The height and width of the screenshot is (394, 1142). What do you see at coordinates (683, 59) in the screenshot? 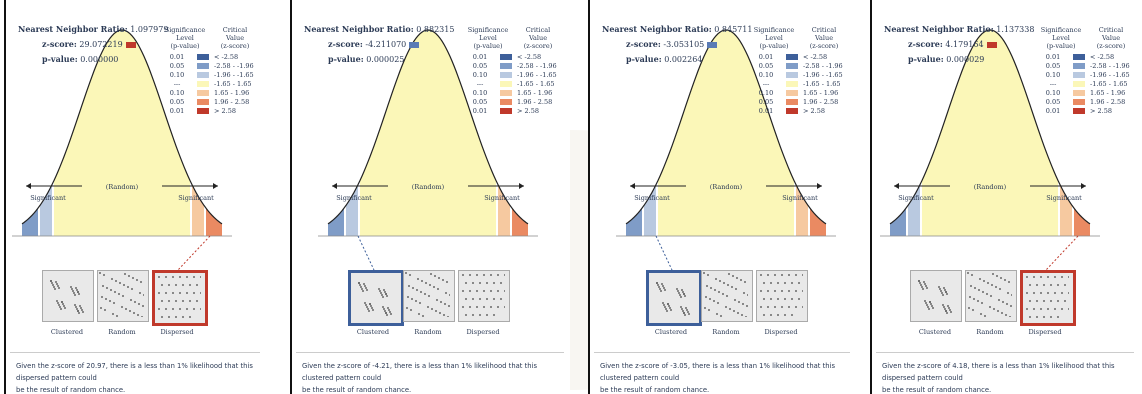
I see `p-value-value: 0.002264` at bounding box center [683, 59].